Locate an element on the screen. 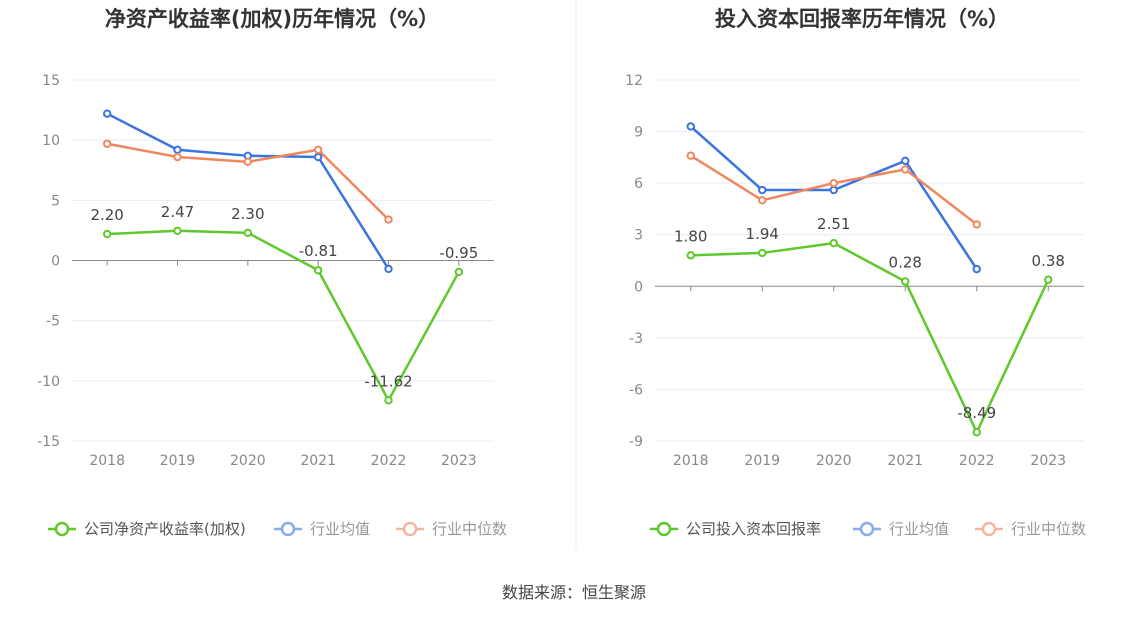  data-label: 2.20 is located at coordinates (106, 215).